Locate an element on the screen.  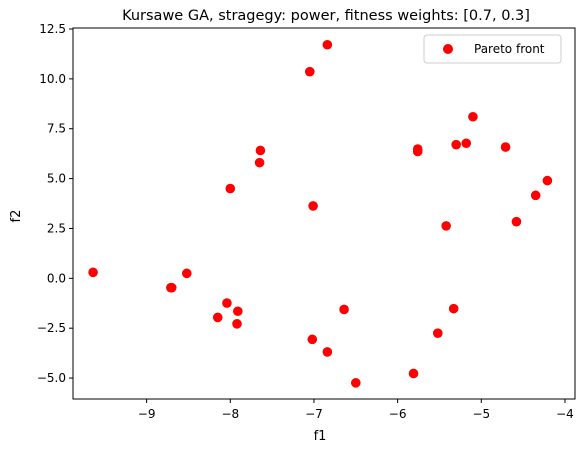
legend-label: Pareto front is located at coordinates (509, 49).